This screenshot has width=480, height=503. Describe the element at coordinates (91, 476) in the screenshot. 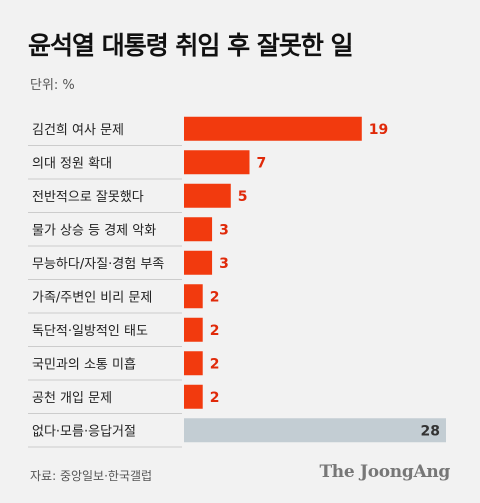

I see `source-note: 자료: 중앙일보·한국갤럽` at that location.